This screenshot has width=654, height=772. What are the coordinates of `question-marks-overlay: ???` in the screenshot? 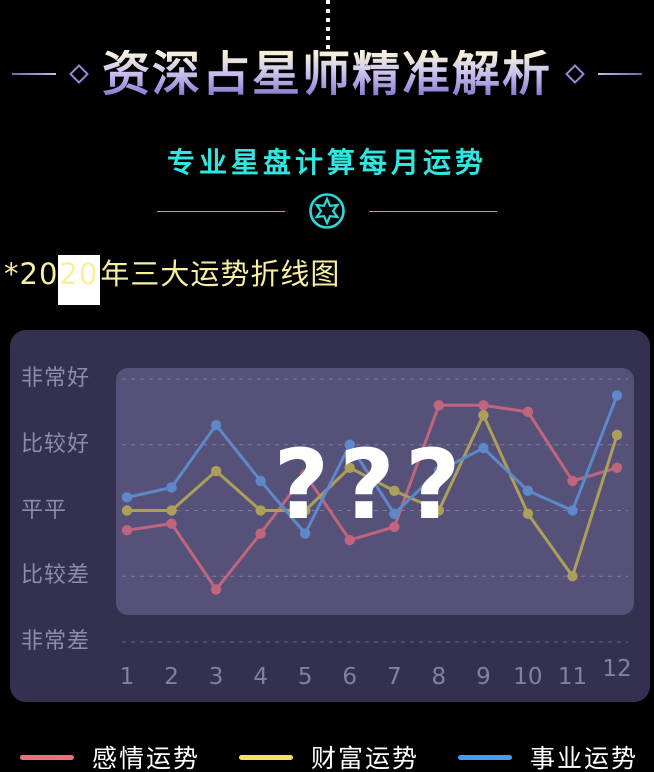 It's located at (372, 485).